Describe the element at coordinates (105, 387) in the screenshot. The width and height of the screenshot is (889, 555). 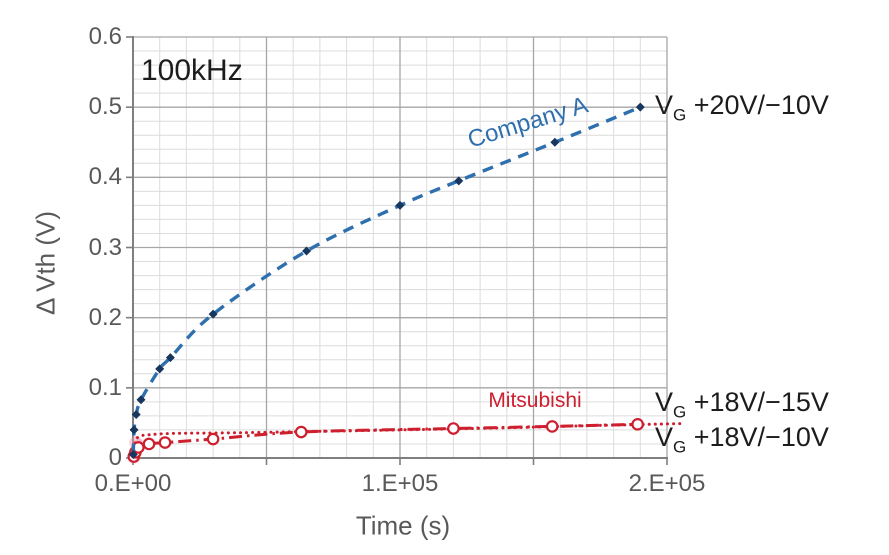
I see `y-tick-label: 0.1` at that location.